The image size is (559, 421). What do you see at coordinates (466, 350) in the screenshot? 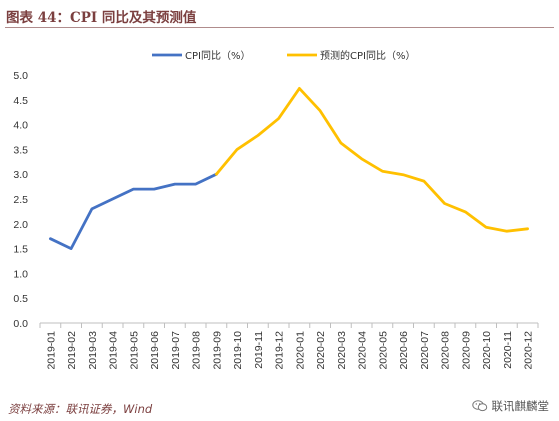
I see `x-tick-label: 2020-09` at bounding box center [466, 350].